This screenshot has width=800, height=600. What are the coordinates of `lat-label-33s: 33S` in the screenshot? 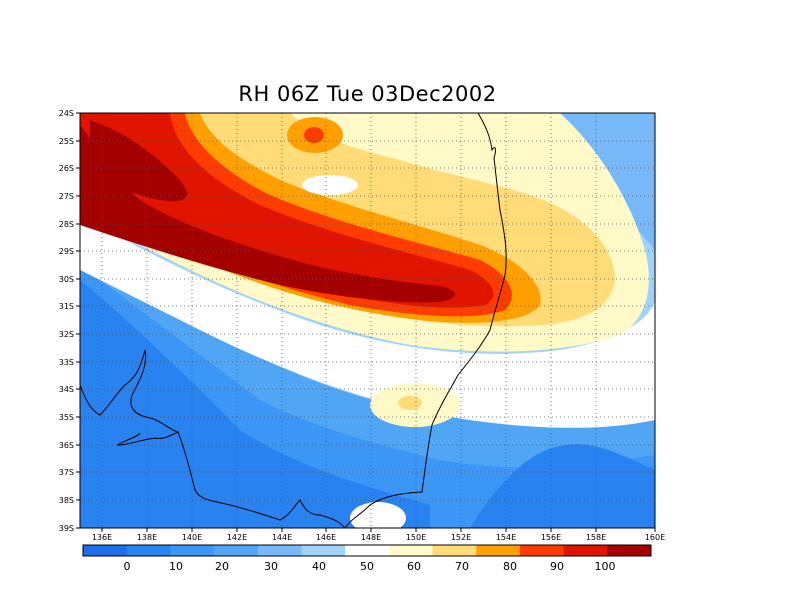 It's located at (66, 362).